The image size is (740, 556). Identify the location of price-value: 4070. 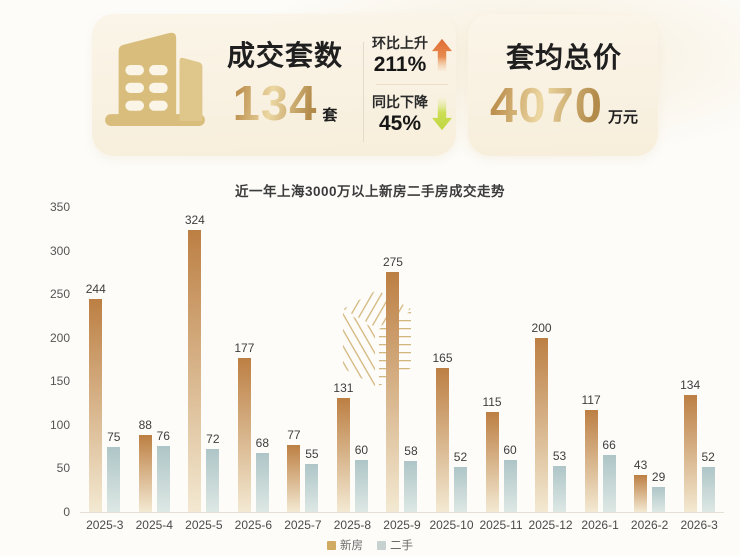
(546, 106).